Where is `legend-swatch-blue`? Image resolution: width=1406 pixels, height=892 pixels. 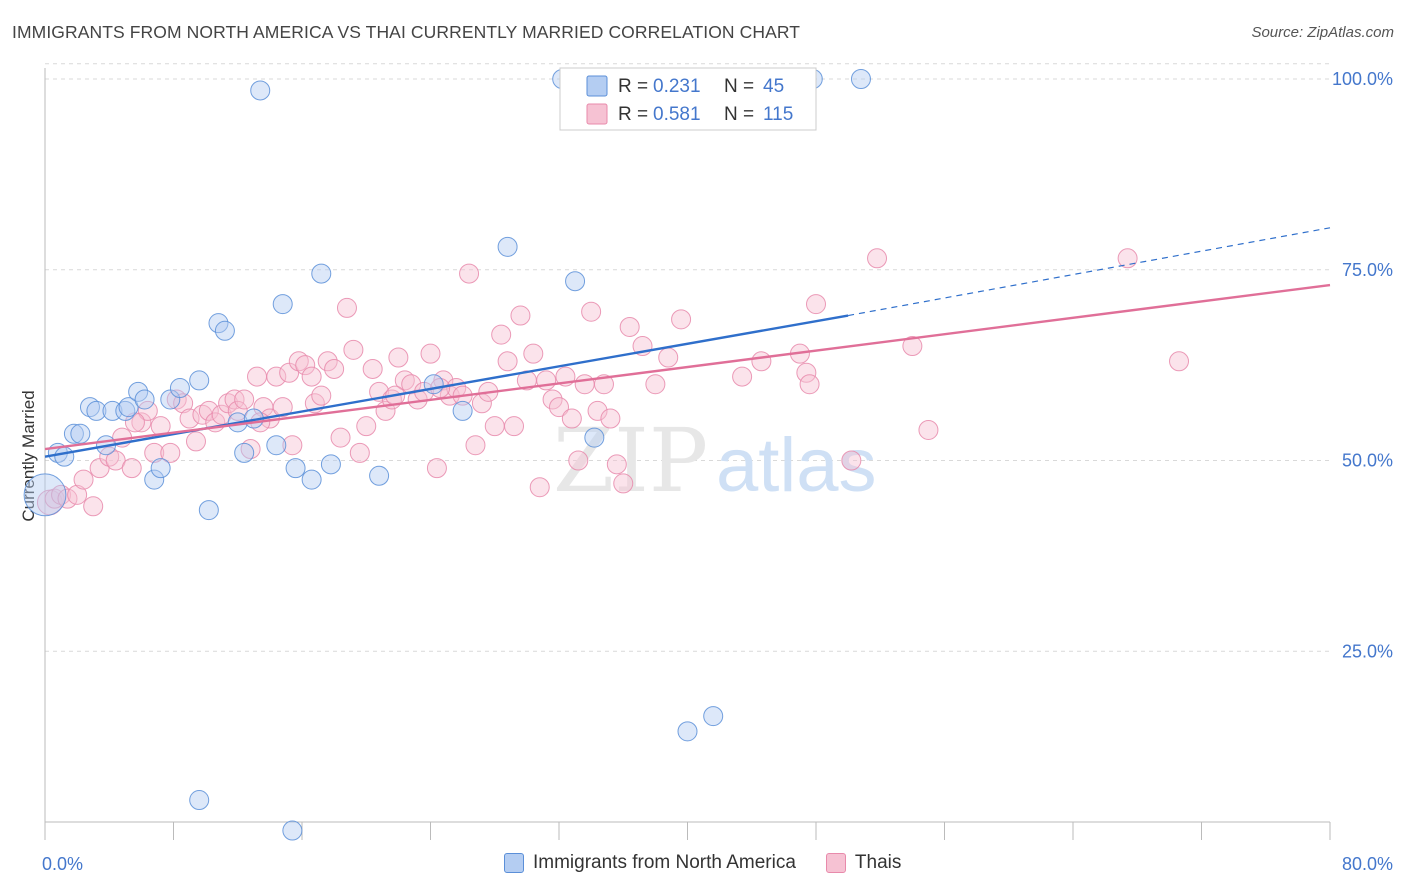 legend-swatch-blue is located at coordinates (514, 863).